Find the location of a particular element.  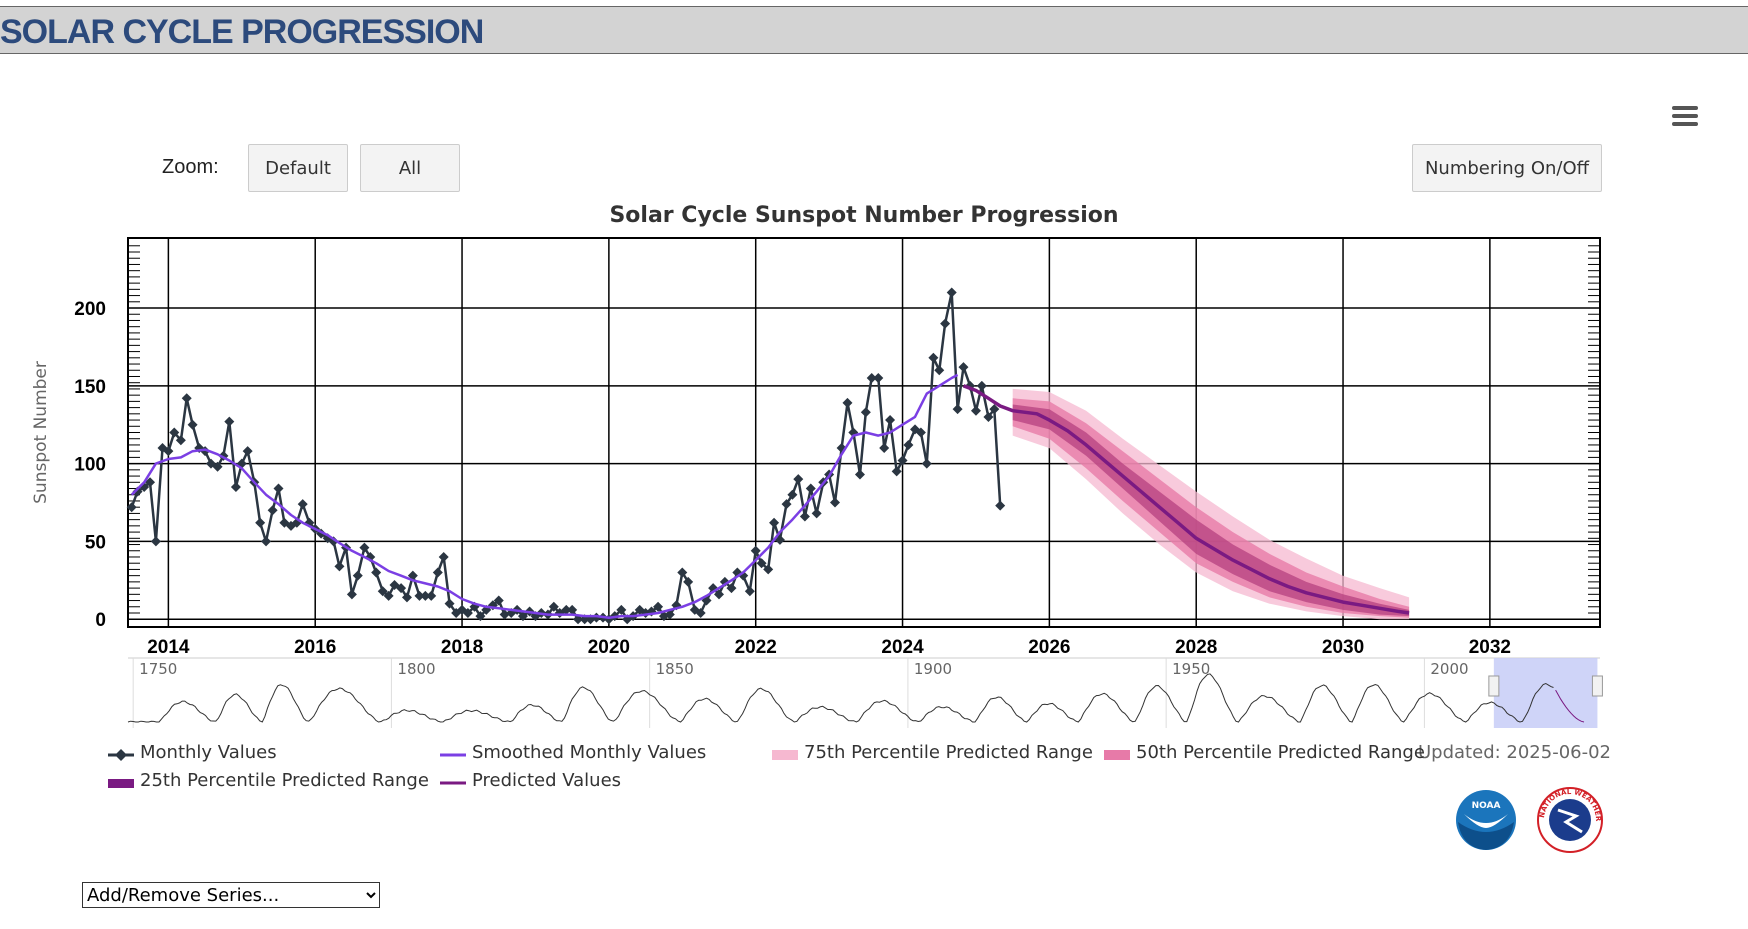

zoom-default-button: Default is located at coordinates (298, 168).